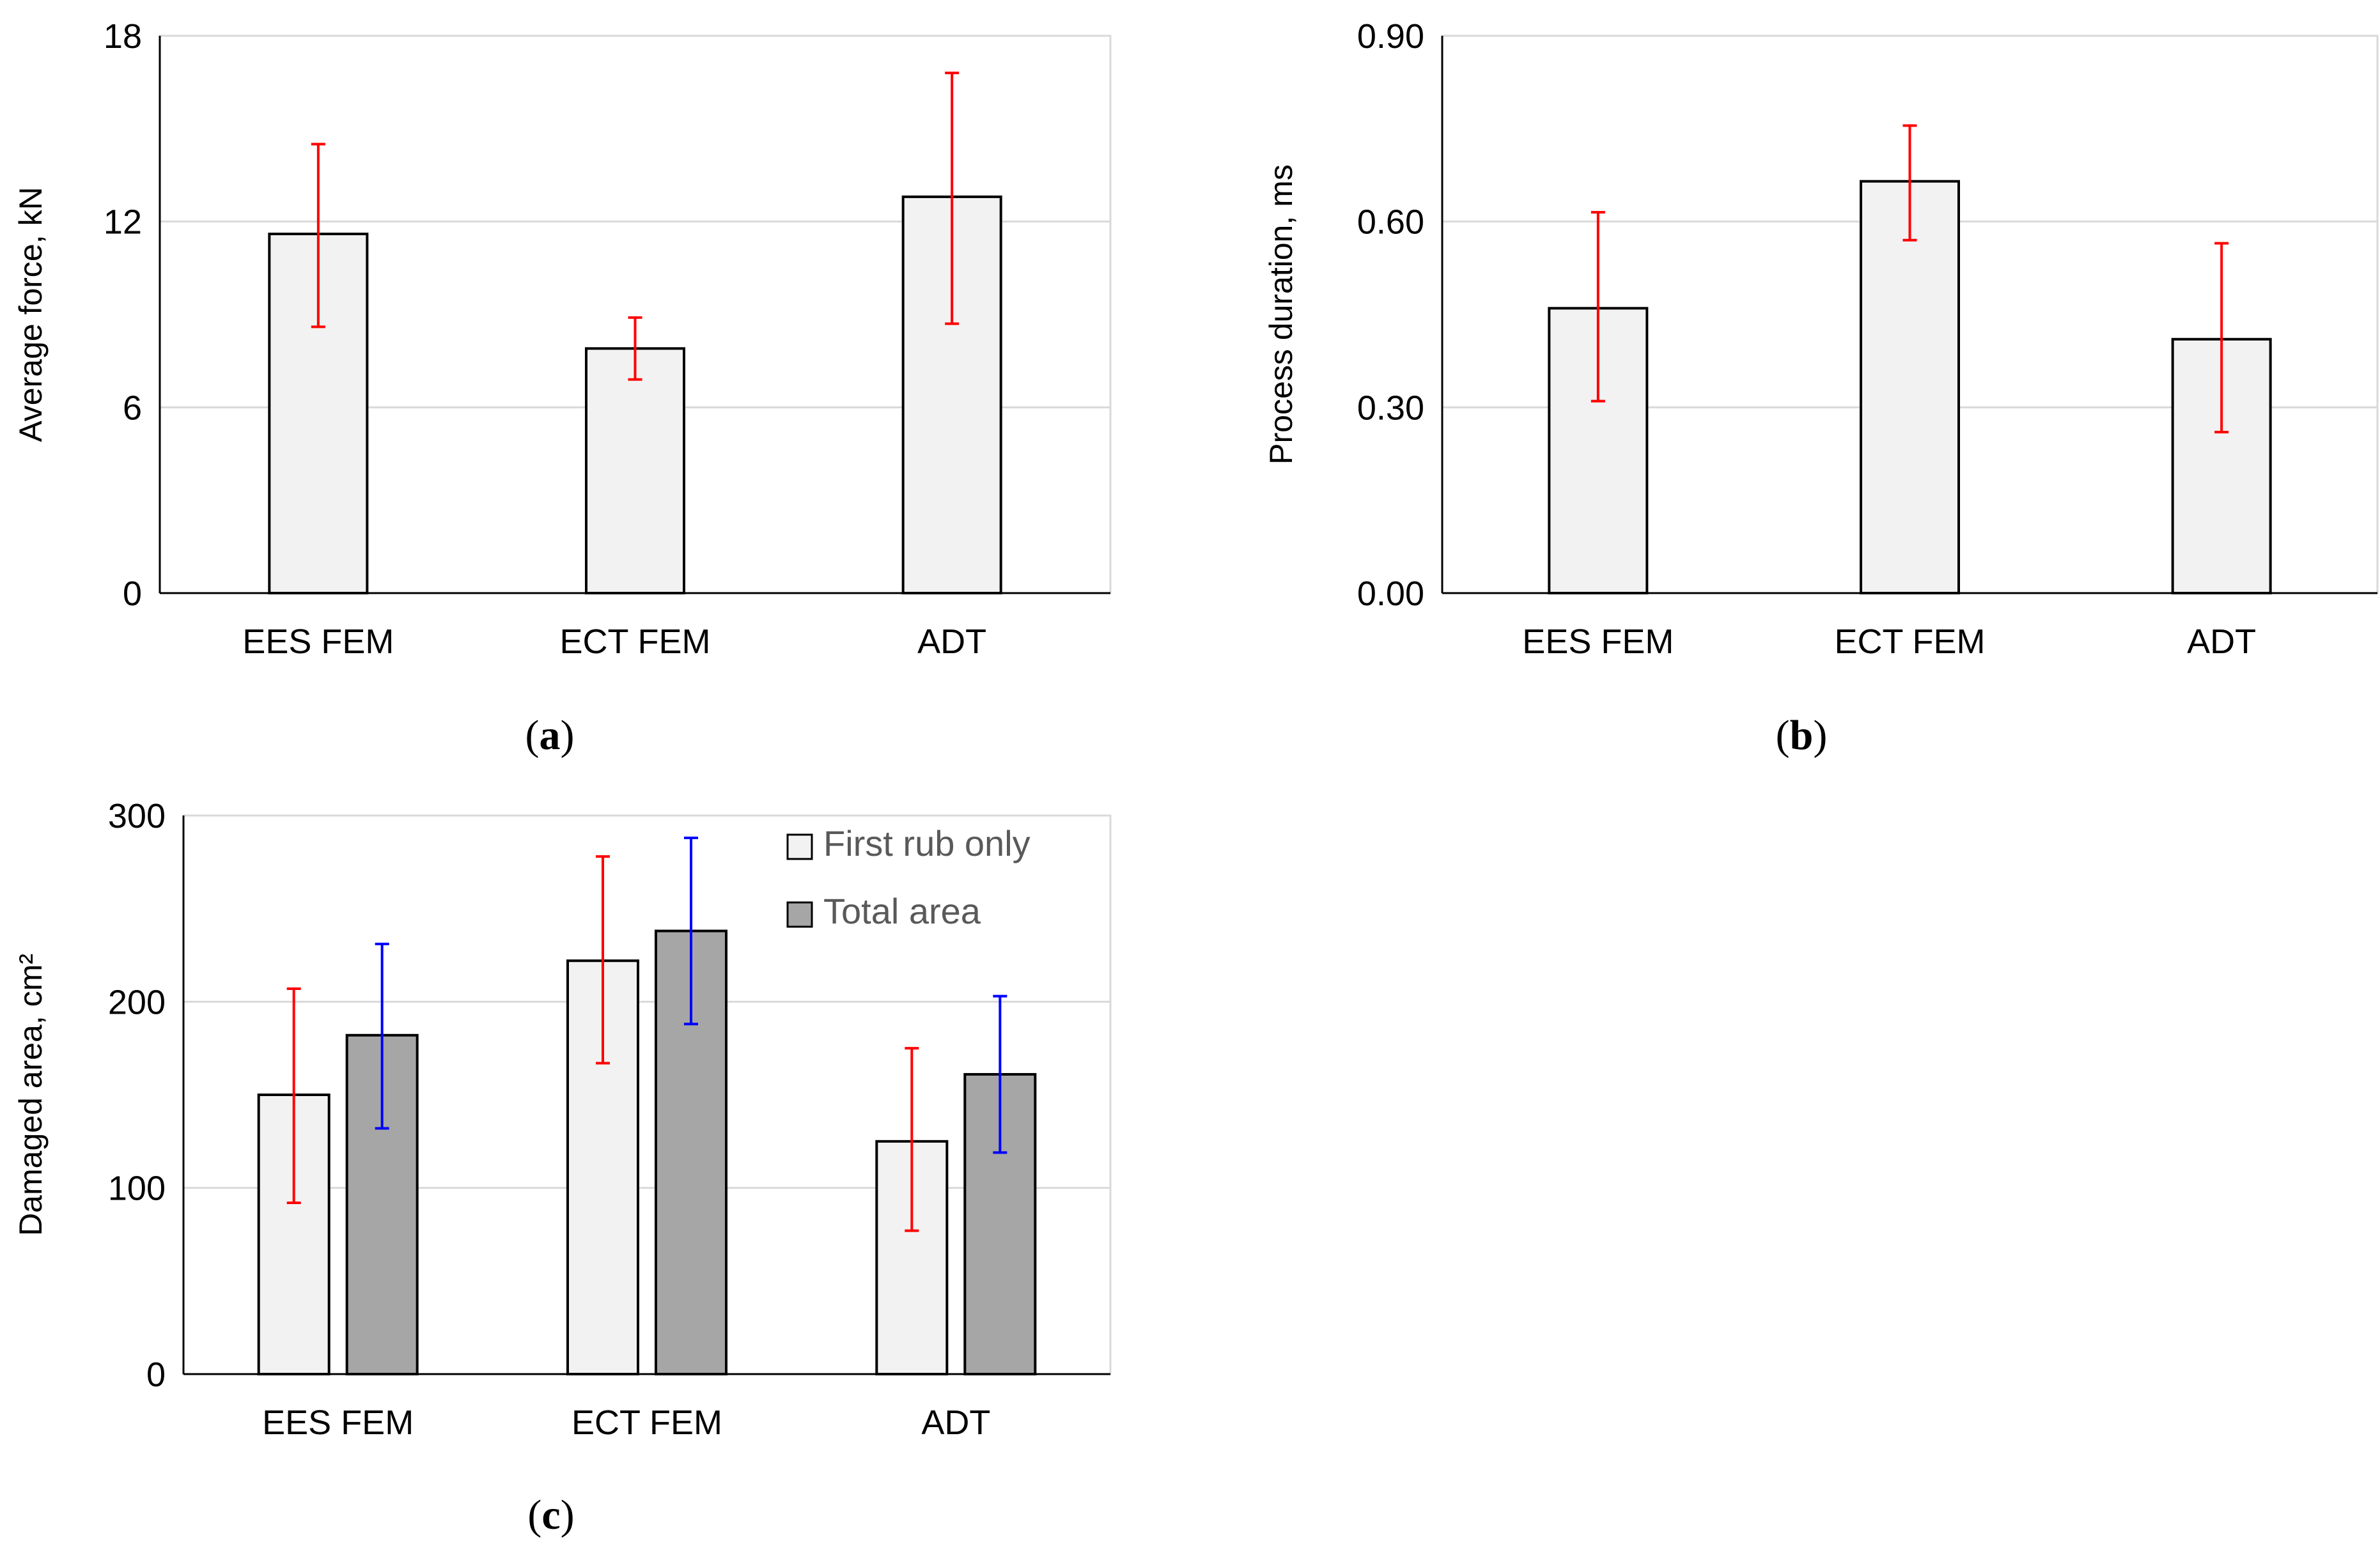  Describe the element at coordinates (137, 816) in the screenshot. I see `y-tick-label: 300` at that location.